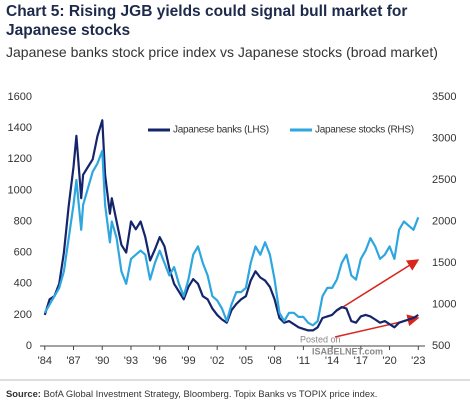 The image size is (470, 414). Describe the element at coordinates (361, 361) in the screenshot. I see `x-tick-label: '17` at that location.